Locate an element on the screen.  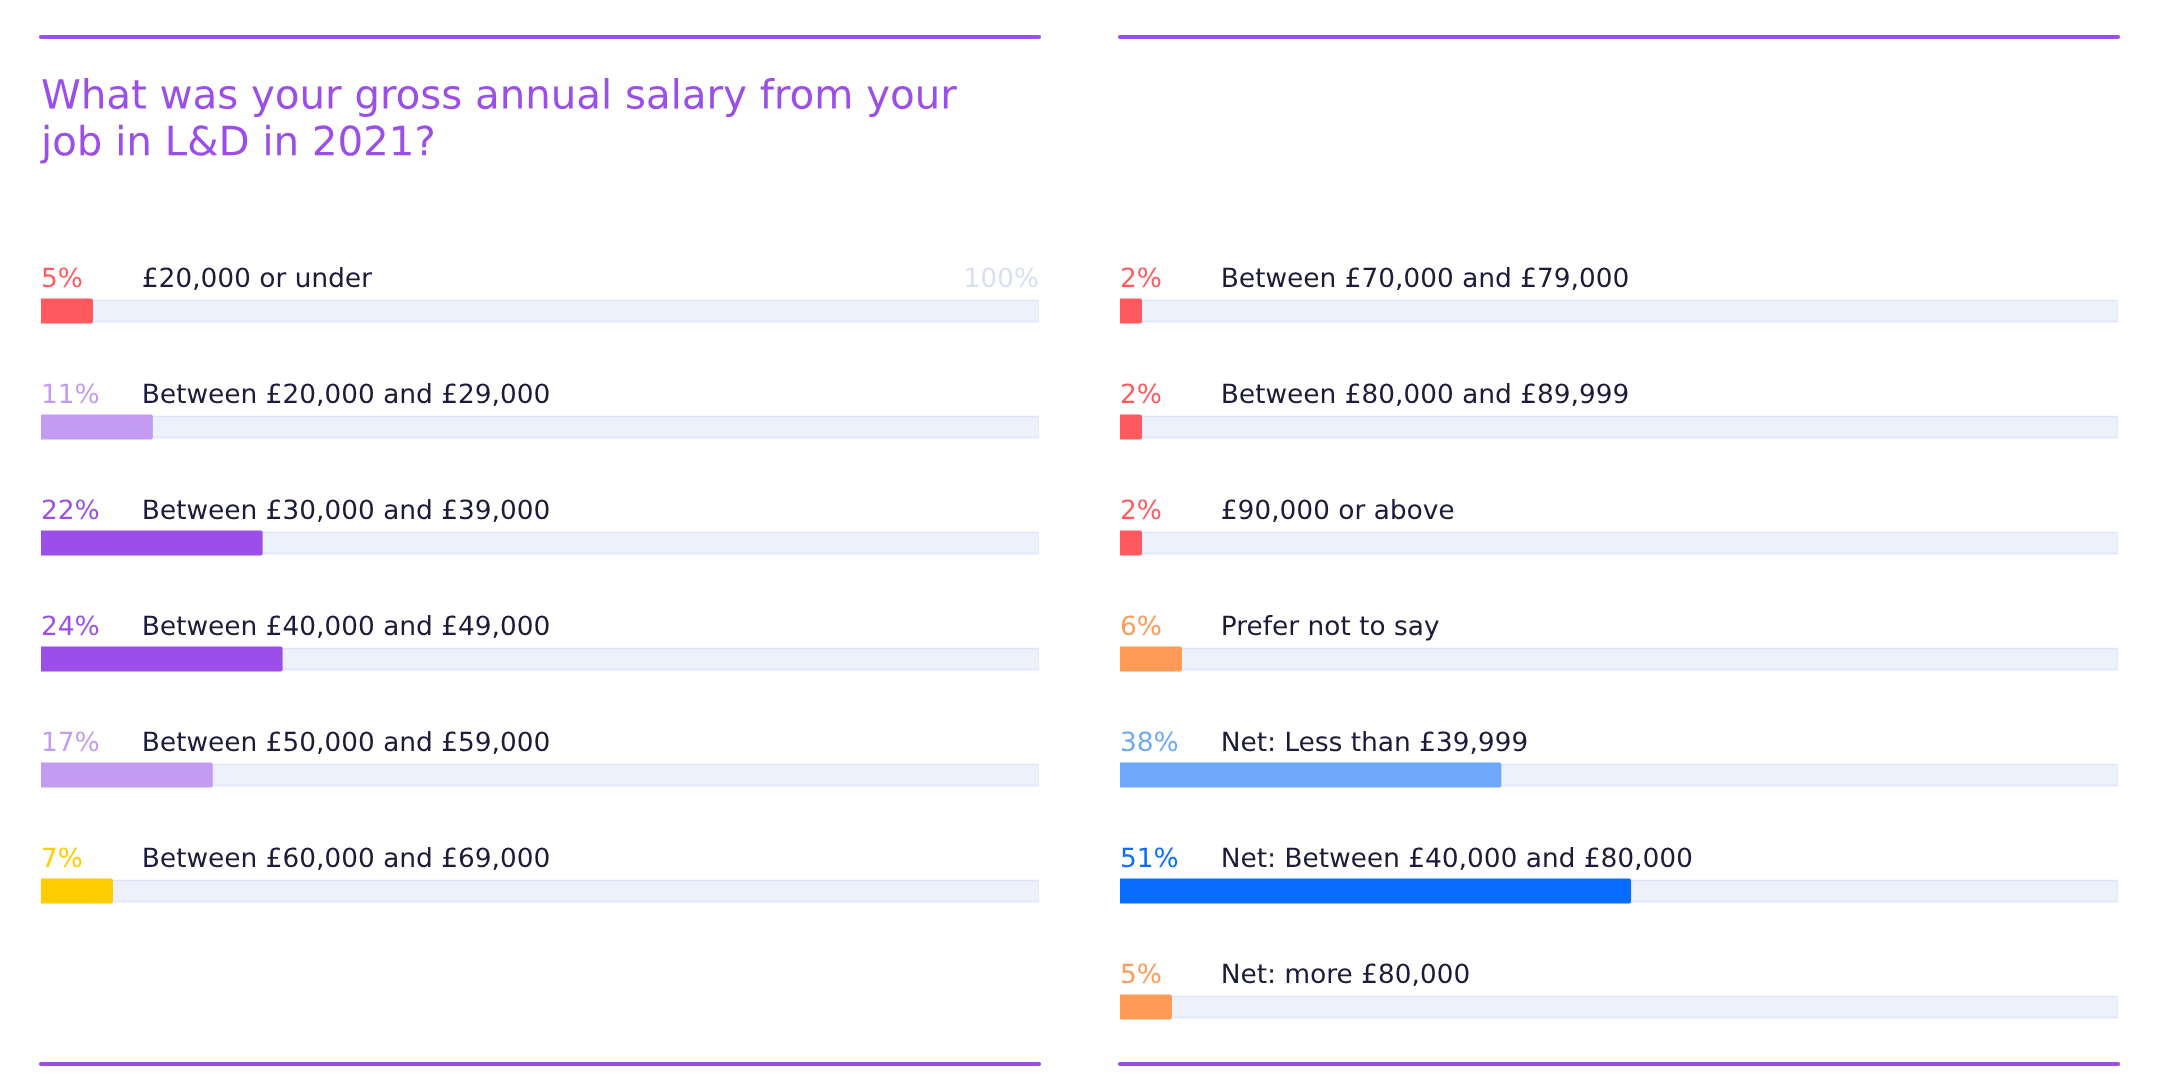
data-label: 38% is located at coordinates (1150, 741).